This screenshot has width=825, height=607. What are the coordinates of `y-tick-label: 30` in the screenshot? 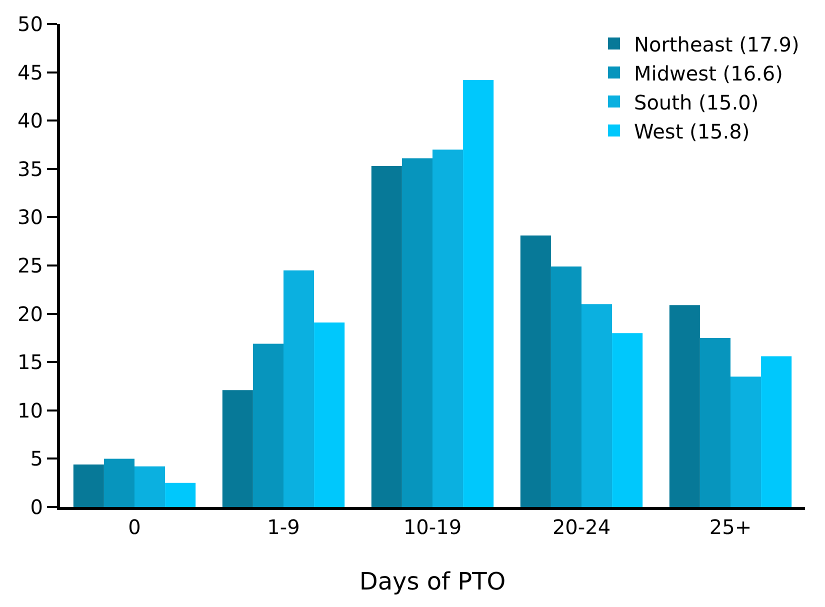 It's located at (30, 217).